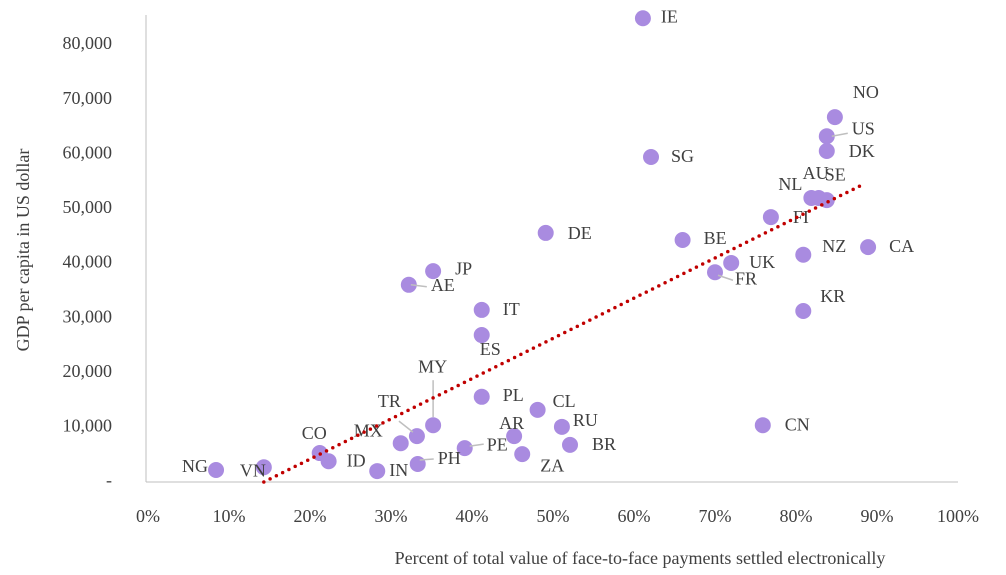 The image size is (1006, 575). What do you see at coordinates (866, 92) in the screenshot?
I see `point-label: NO` at bounding box center [866, 92].